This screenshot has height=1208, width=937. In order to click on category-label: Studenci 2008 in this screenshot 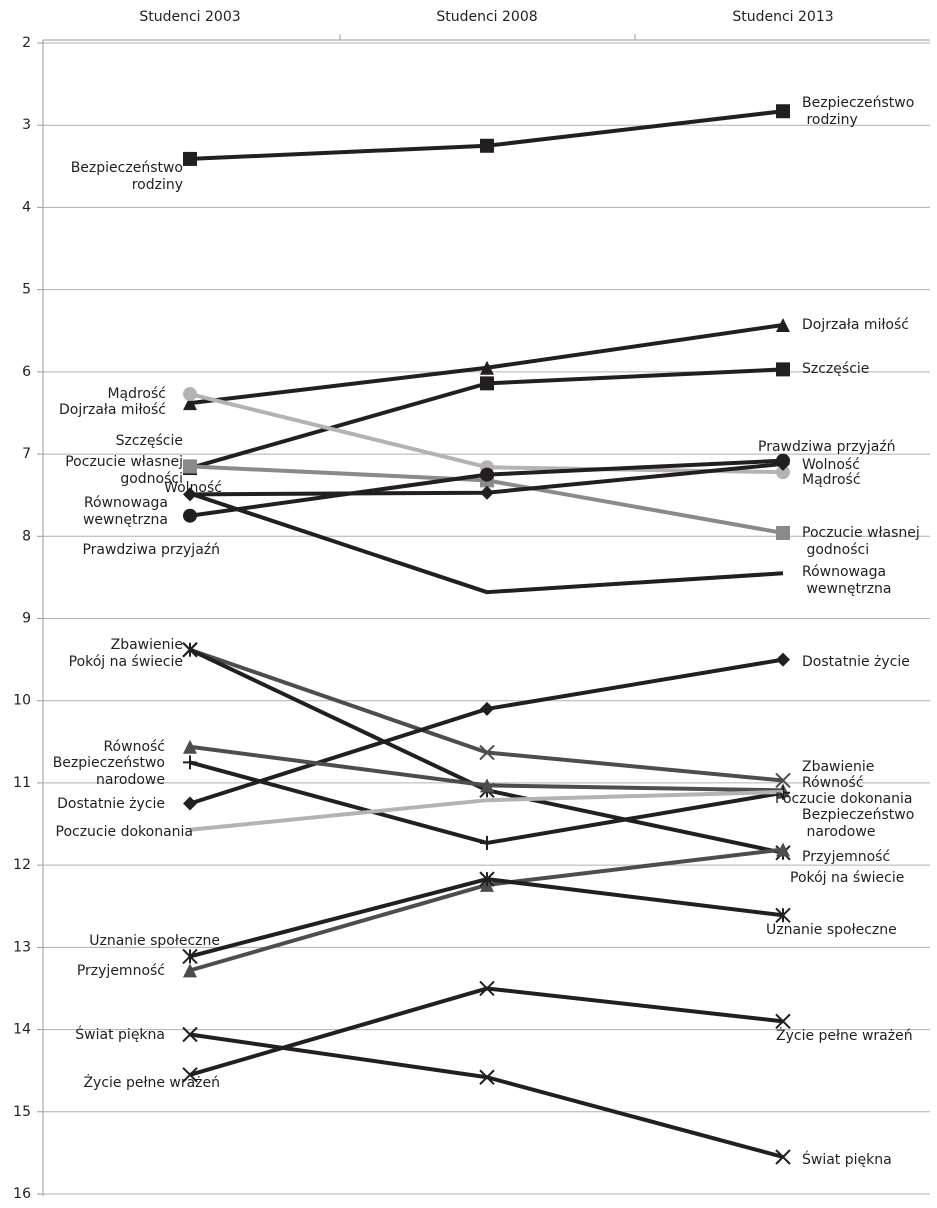, I will do `click(486, 17)`.